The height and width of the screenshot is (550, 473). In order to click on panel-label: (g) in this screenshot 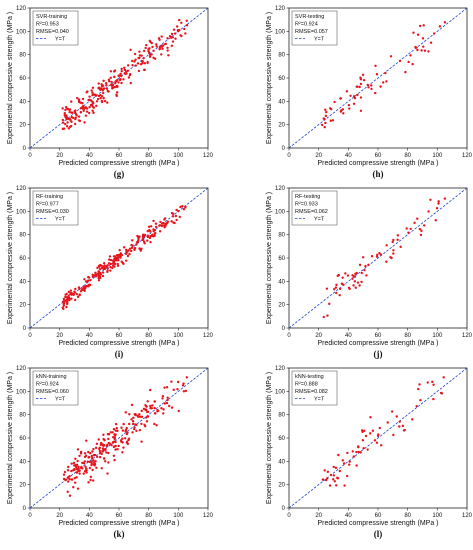, I will do `click(119, 174)`.